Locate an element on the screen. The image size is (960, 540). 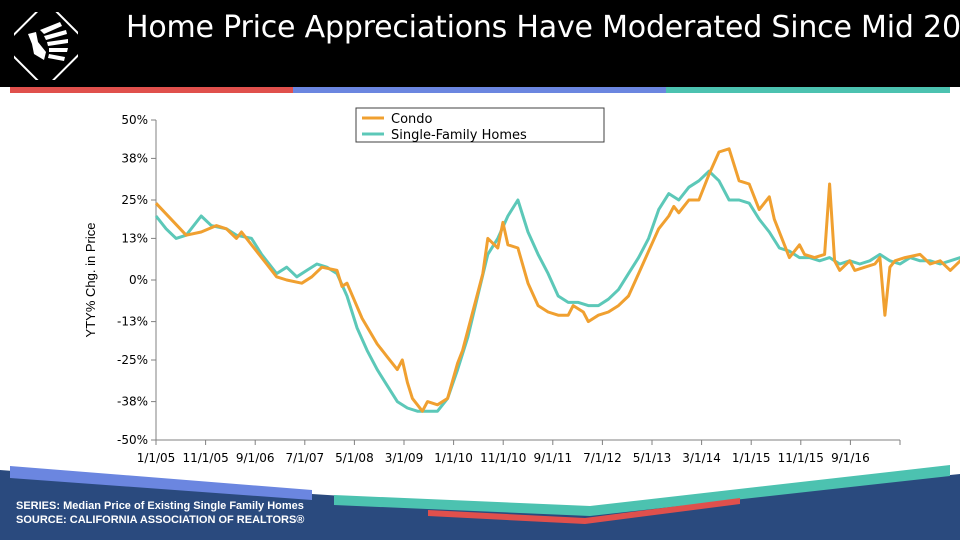
accent-stripe-blue is located at coordinates (479, 90).